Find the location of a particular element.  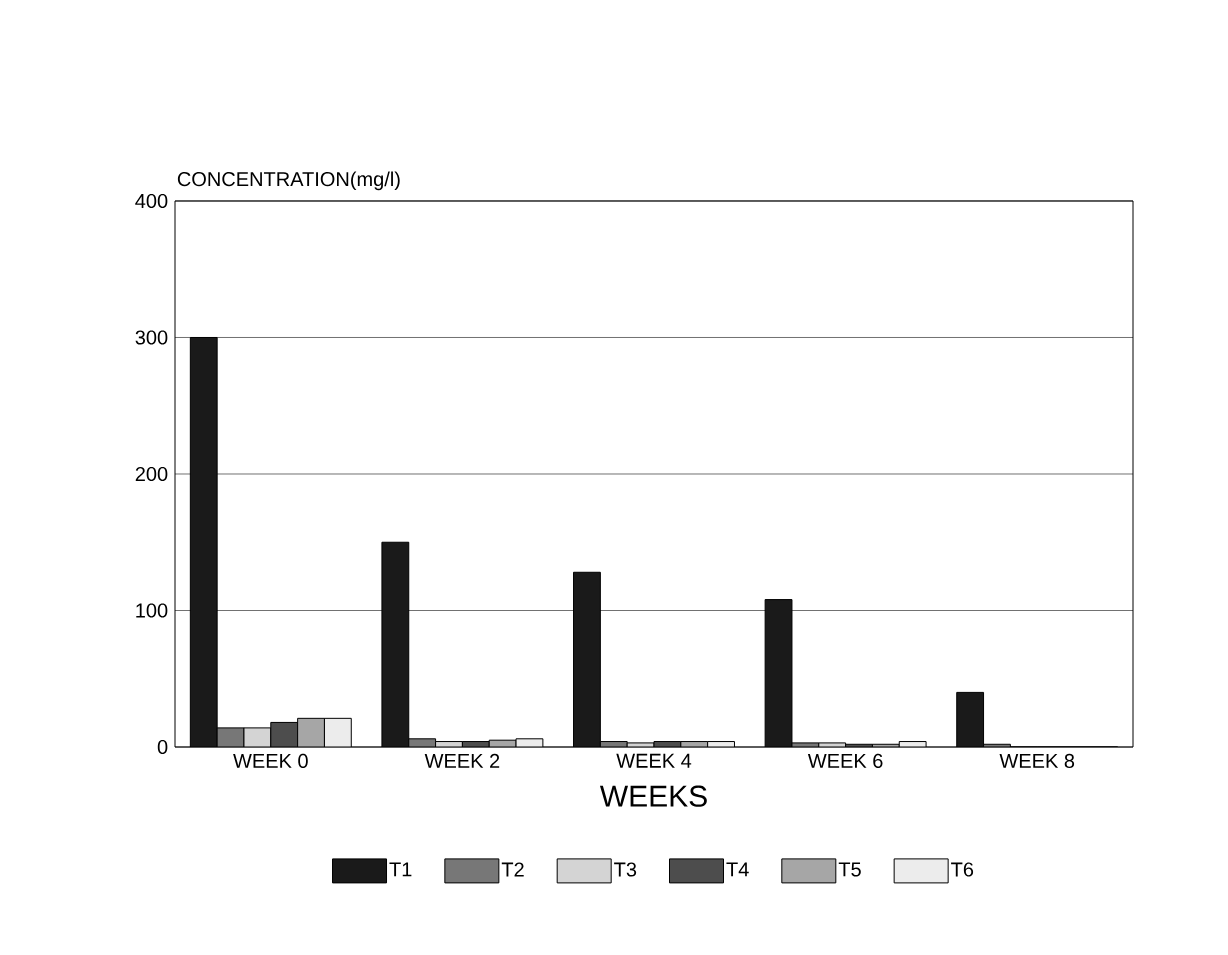

x-axis-title: WEEKS is located at coordinates (653, 796).